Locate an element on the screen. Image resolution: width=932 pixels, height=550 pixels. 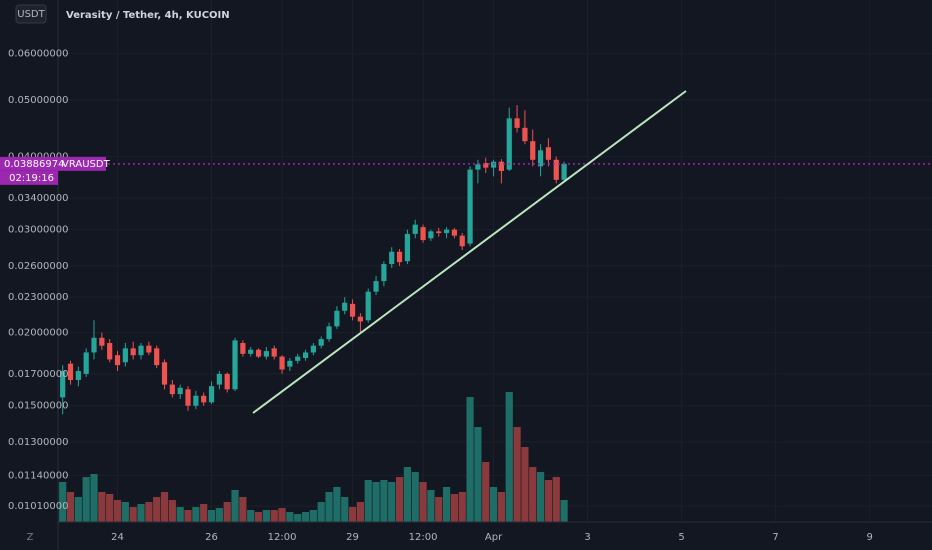
y-tick-label: 0.02300000 is located at coordinates (38, 297).